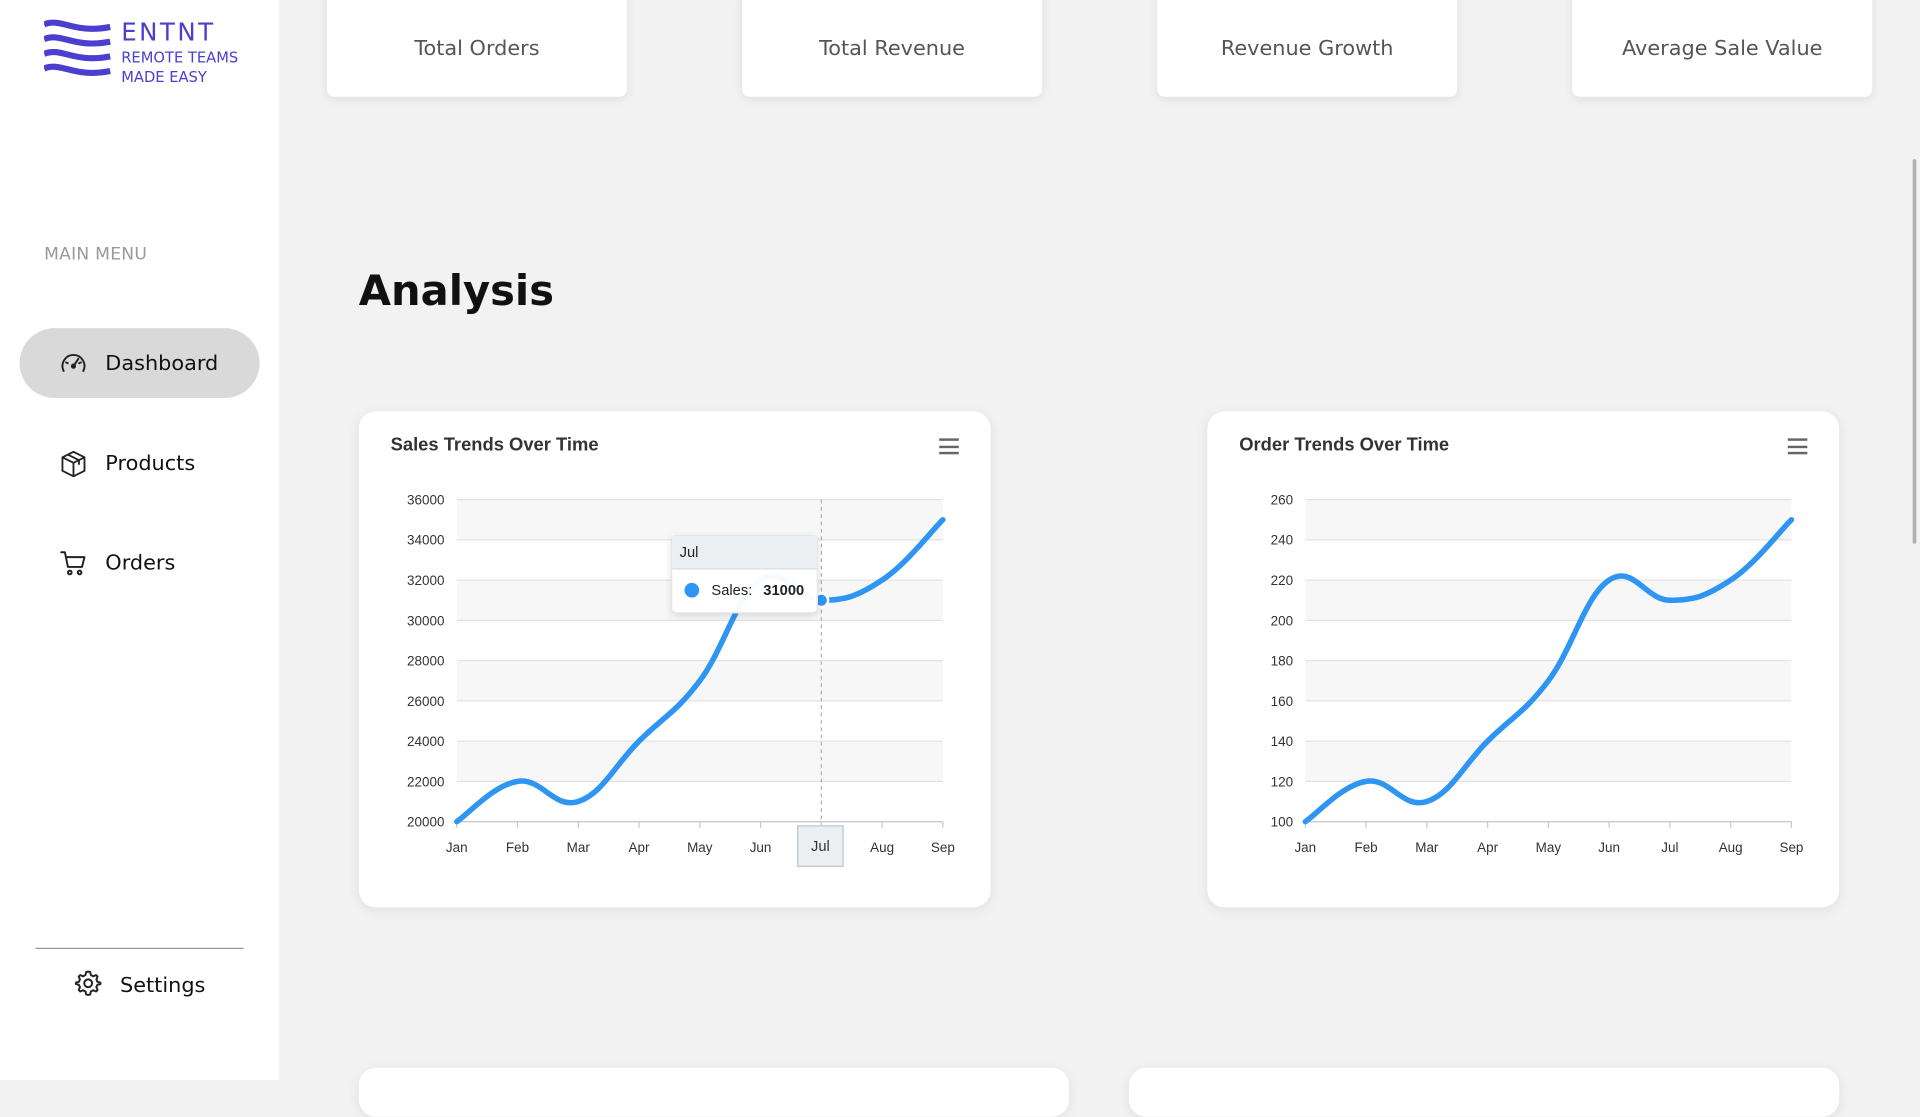 The height and width of the screenshot is (1117, 1920). I want to click on y-tick-label: 36000, so click(425, 499).